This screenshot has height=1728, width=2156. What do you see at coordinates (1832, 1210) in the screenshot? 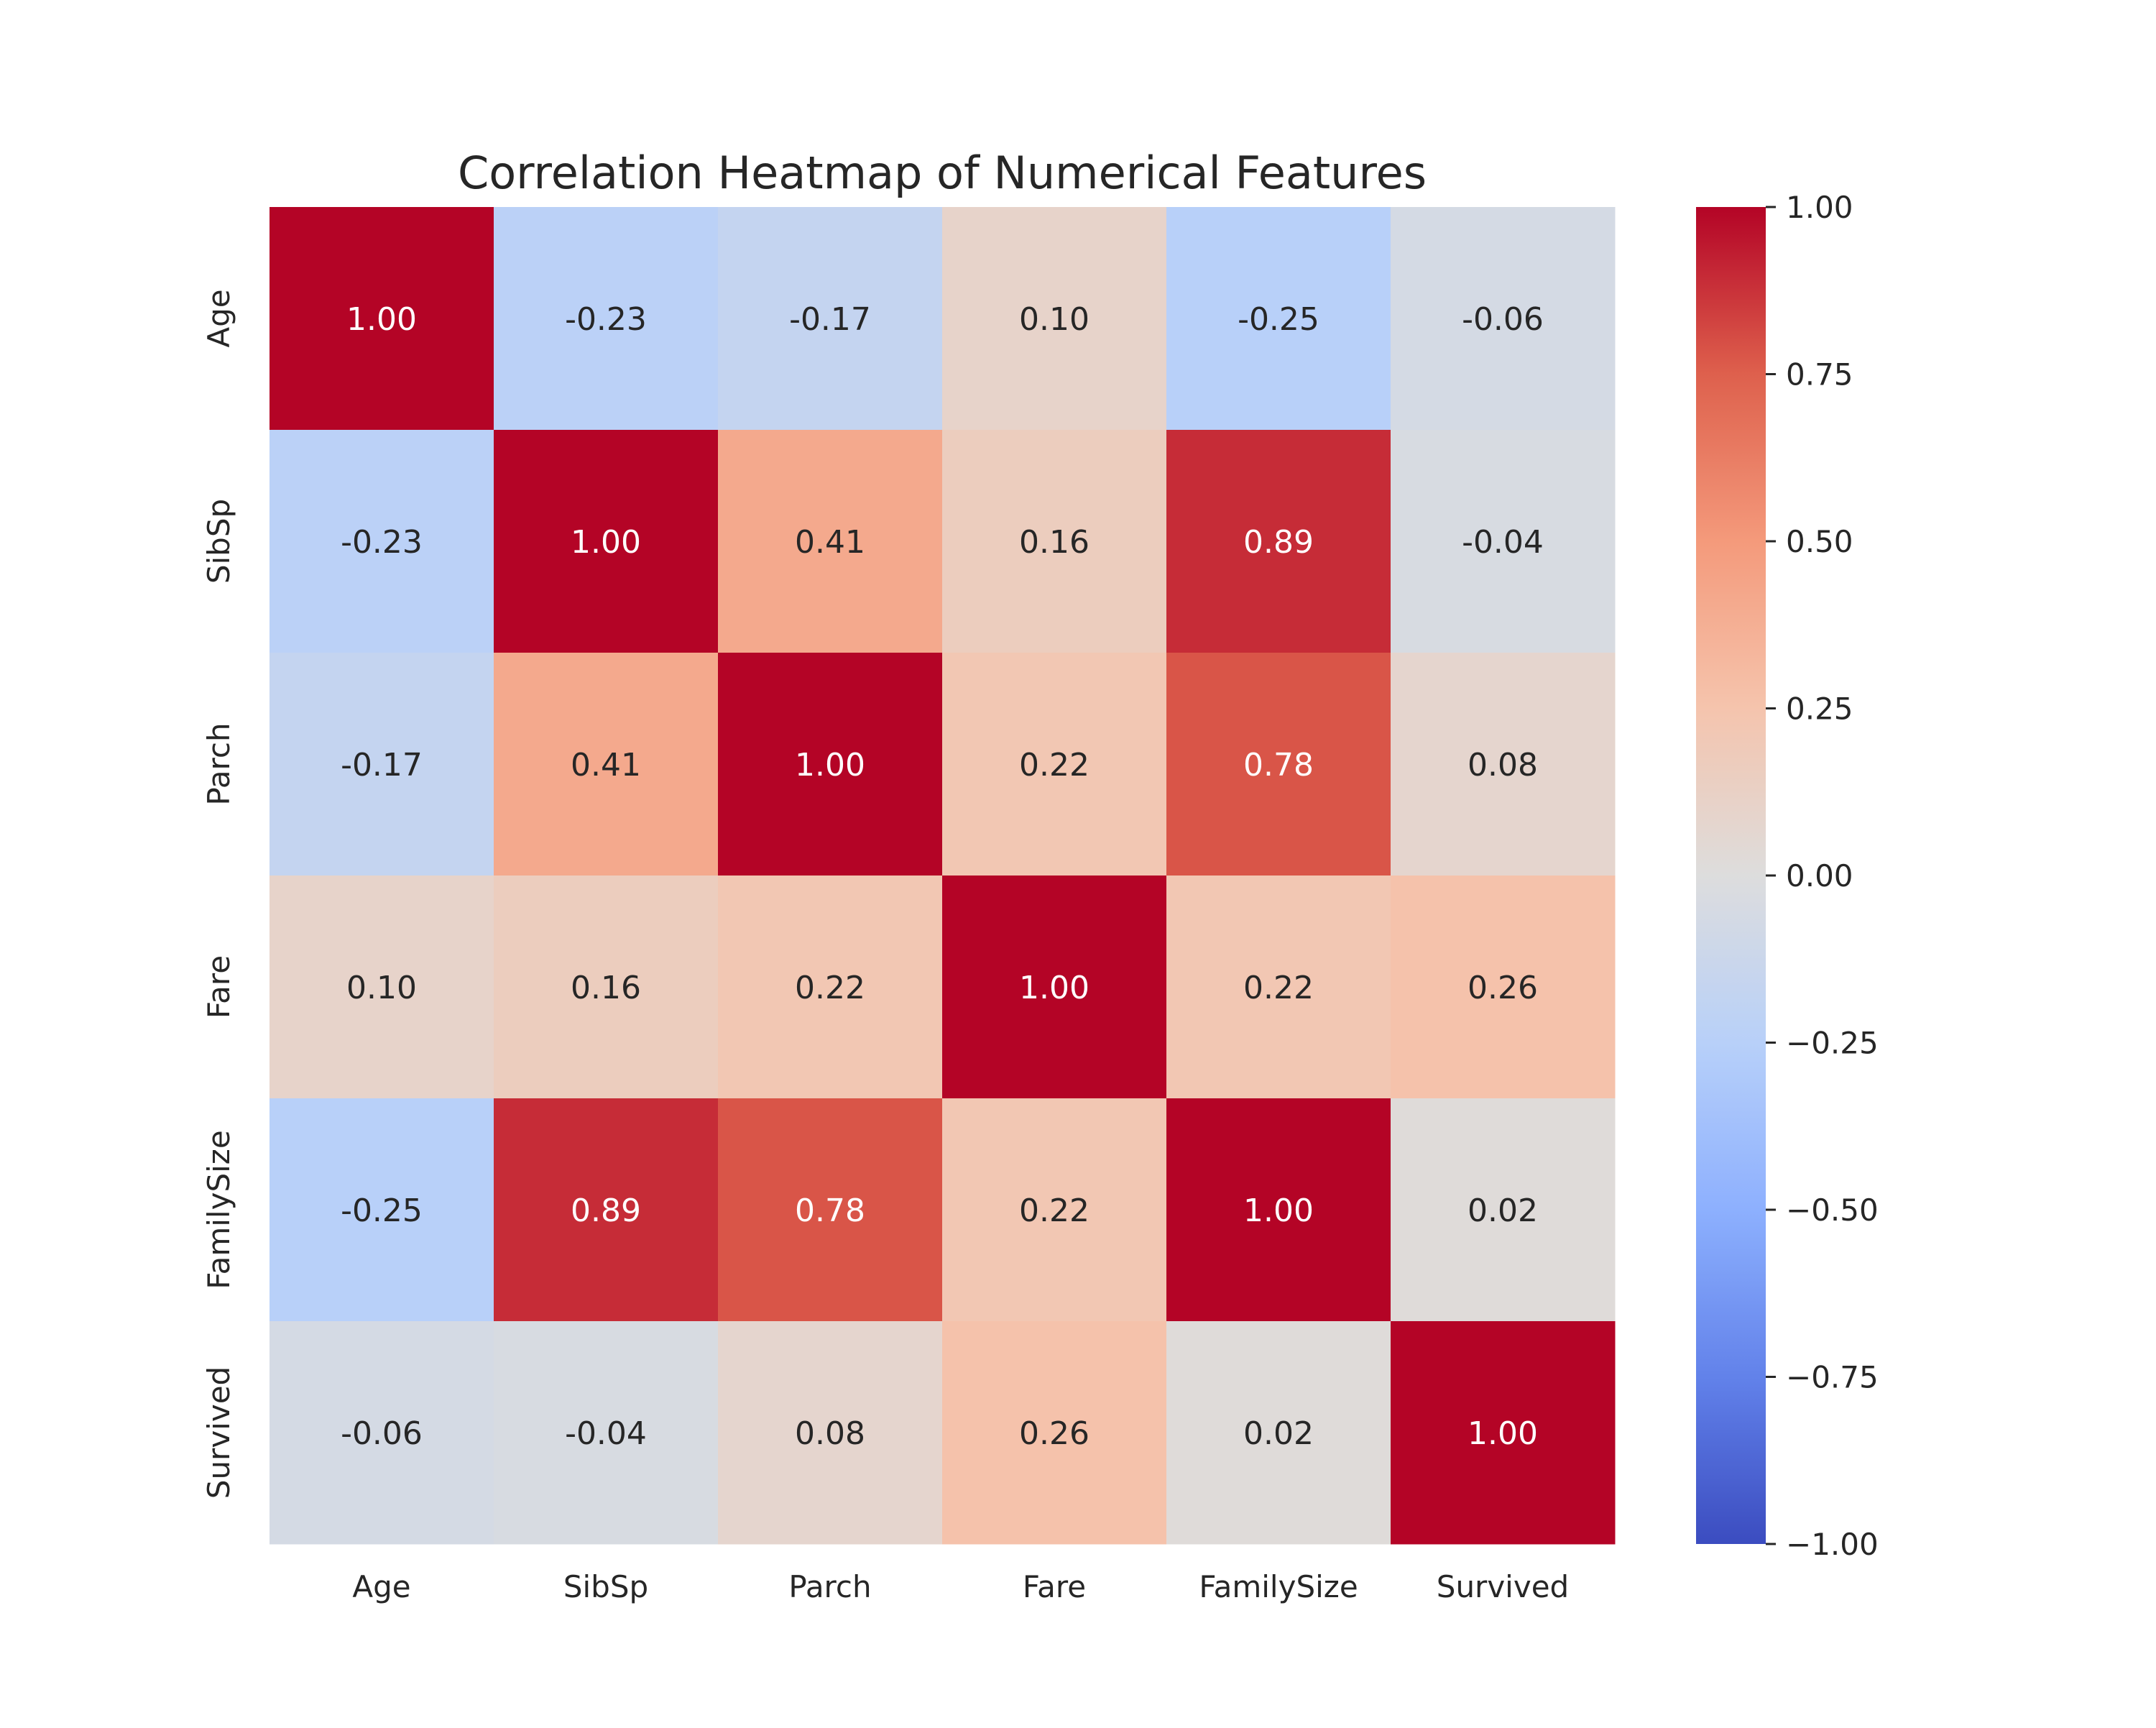
I see `colorbar-tick-label: −0.50` at bounding box center [1832, 1210].